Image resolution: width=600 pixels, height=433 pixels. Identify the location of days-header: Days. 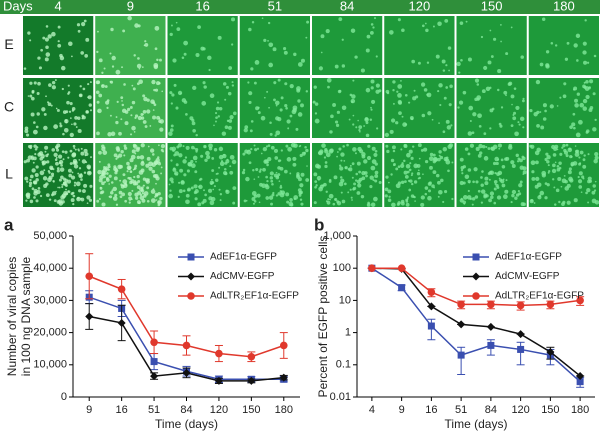
(18, 6).